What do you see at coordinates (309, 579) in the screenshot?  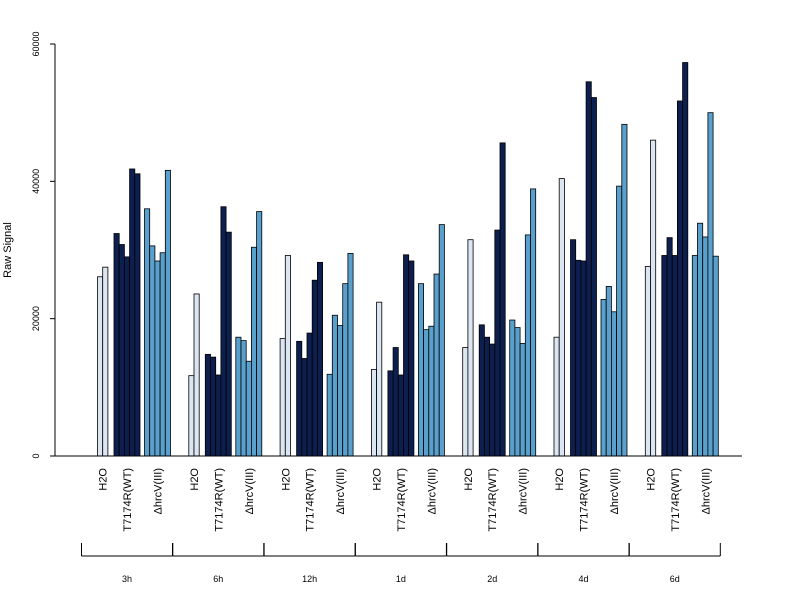 I see `group-label: 12h` at bounding box center [309, 579].